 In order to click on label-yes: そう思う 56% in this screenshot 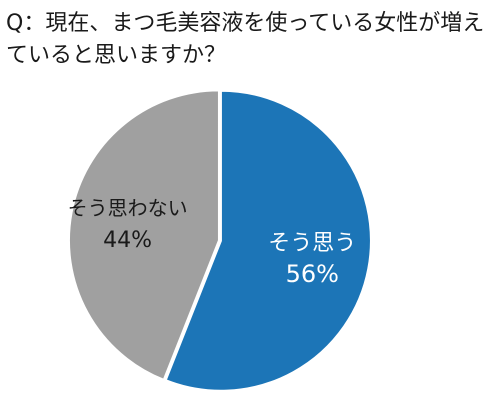, I will do `click(312, 259)`.